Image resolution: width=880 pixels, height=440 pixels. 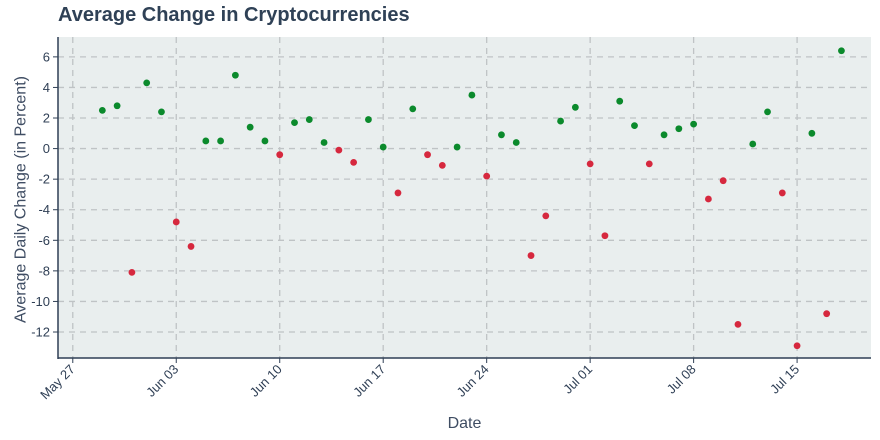 I want to click on x-axis-title: Date, so click(x=465, y=423).